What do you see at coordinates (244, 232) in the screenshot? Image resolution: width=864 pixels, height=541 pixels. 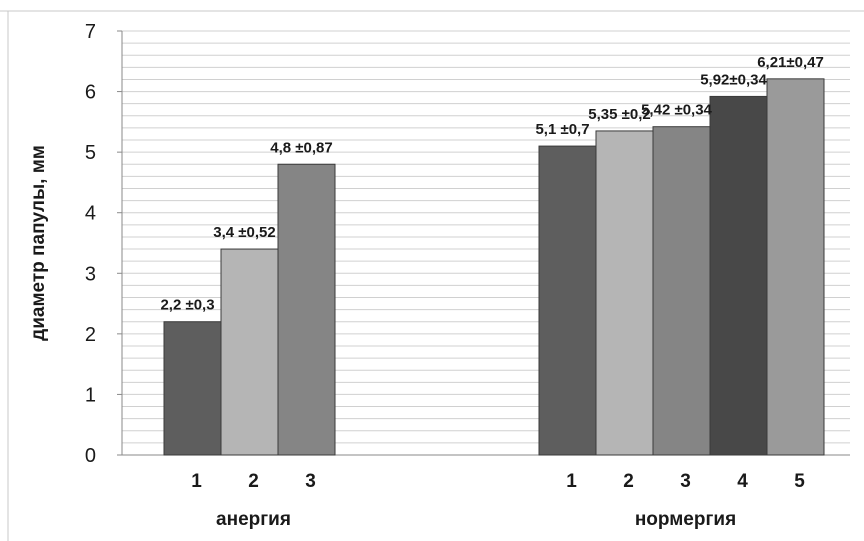 I see `data-label: 3,4 ±0,52` at bounding box center [244, 232].